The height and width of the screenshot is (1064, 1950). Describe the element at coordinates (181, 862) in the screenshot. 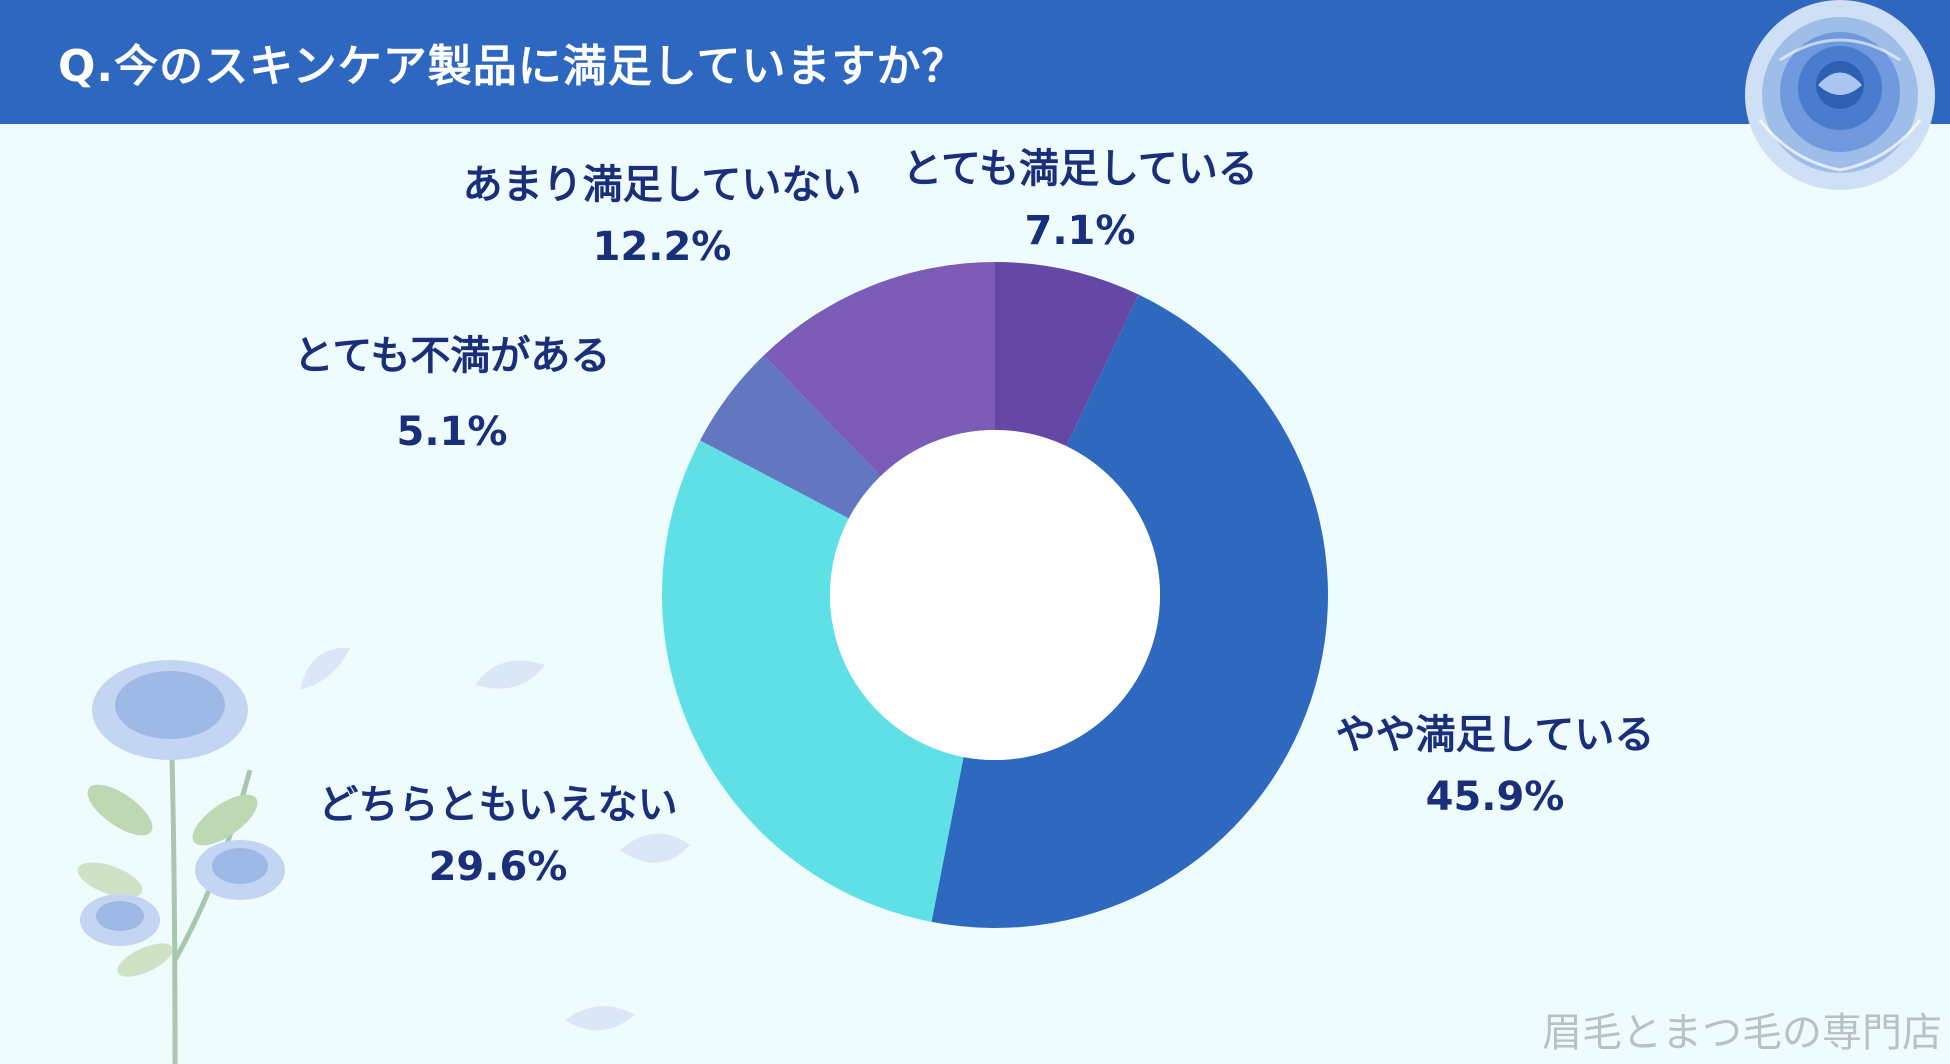

I see `blue-rose-branch-icon` at that location.